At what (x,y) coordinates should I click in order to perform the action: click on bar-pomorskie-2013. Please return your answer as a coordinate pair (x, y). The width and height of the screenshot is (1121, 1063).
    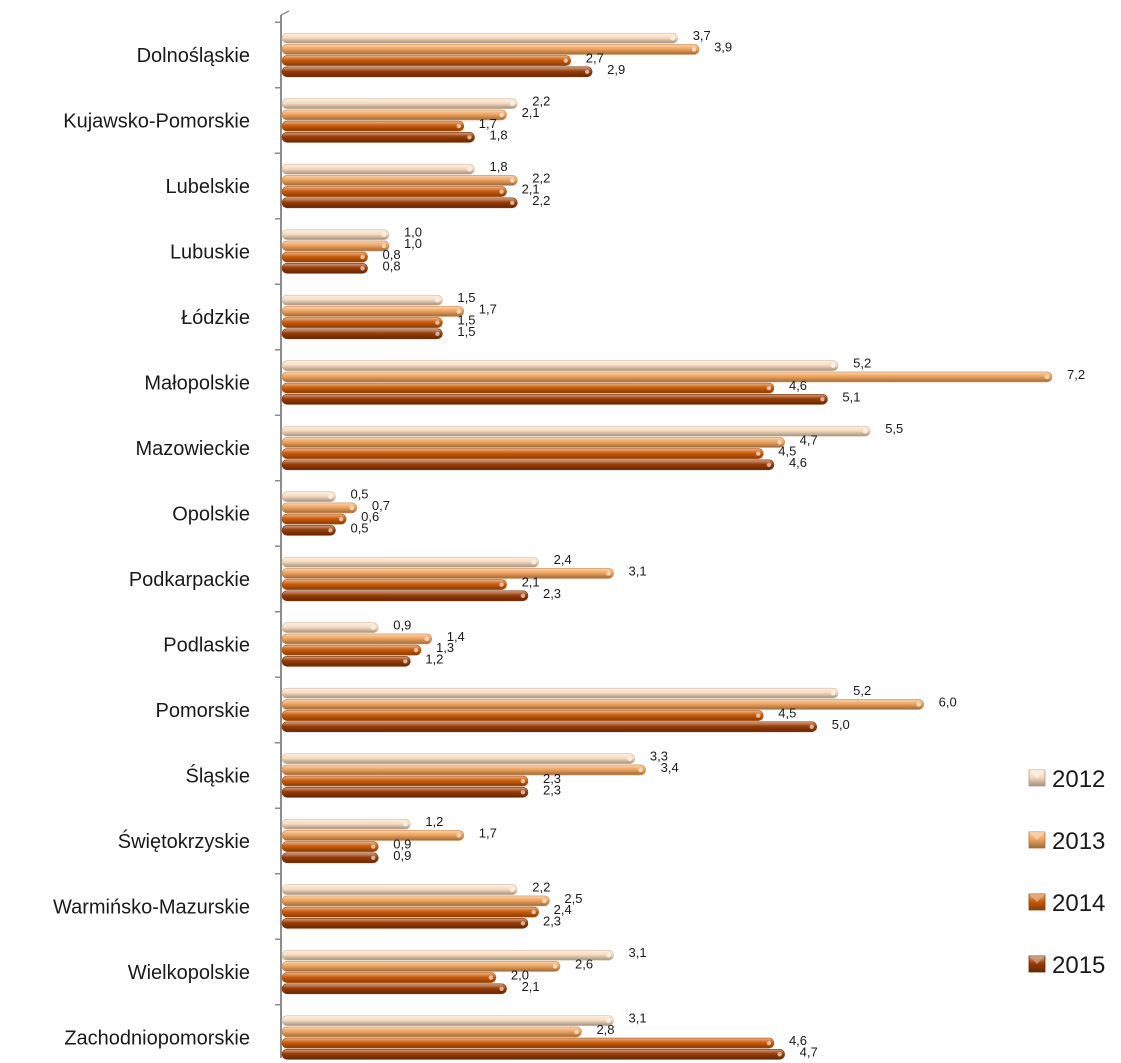
    Looking at the image, I should click on (602, 704).